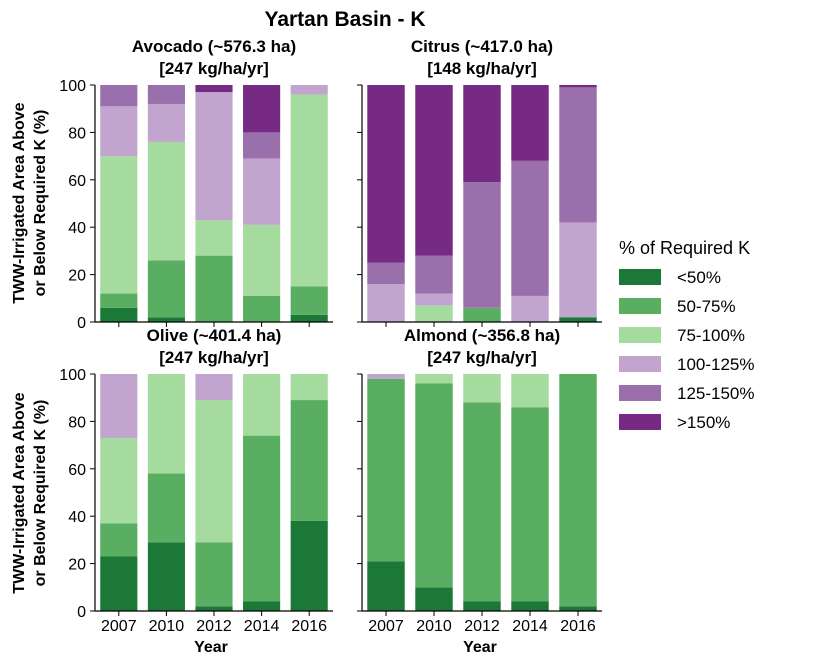 Image resolution: width=817 pixels, height=666 pixels. I want to click on panel-title-line1: Olive (~401.4 ha), so click(214, 335).